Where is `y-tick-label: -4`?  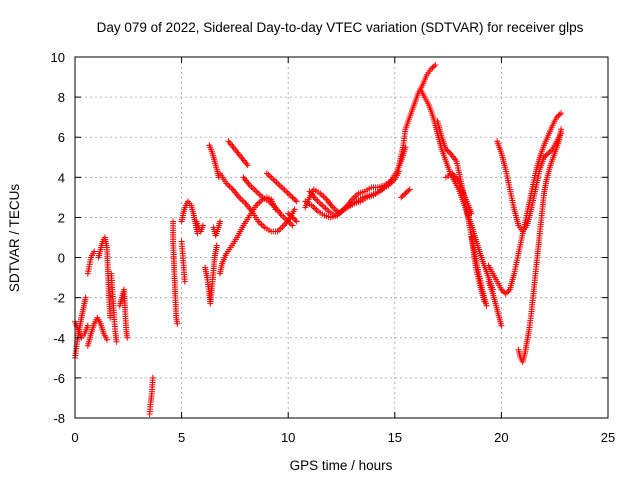 y-tick-label: -4 is located at coordinates (59, 338).